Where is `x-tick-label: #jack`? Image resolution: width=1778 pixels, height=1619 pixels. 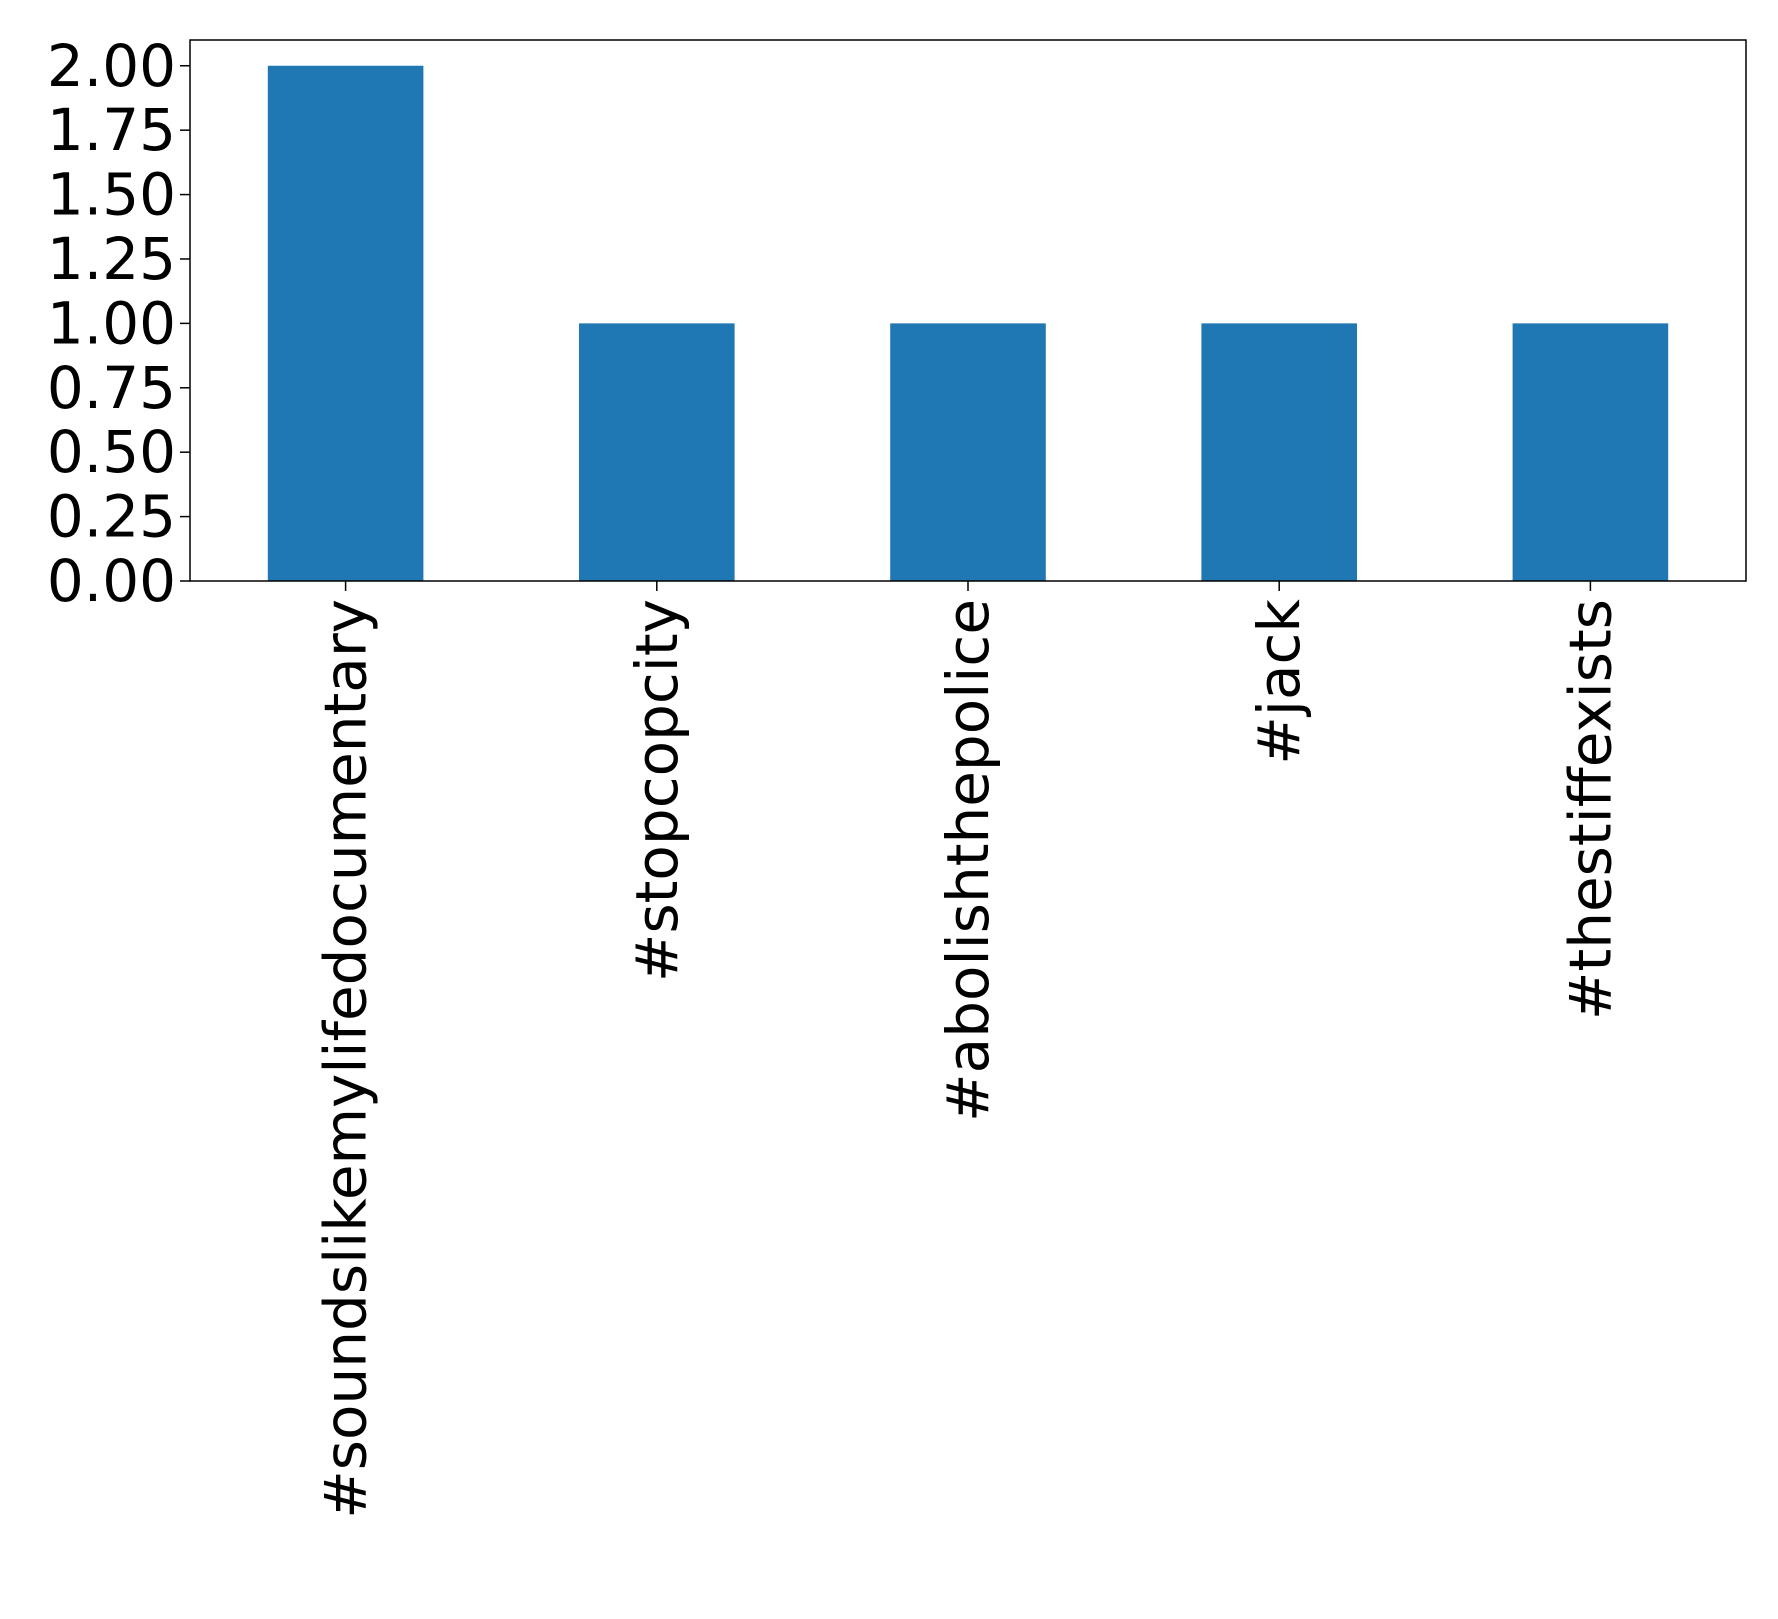 x-tick-label: #jack is located at coordinates (1279, 682).